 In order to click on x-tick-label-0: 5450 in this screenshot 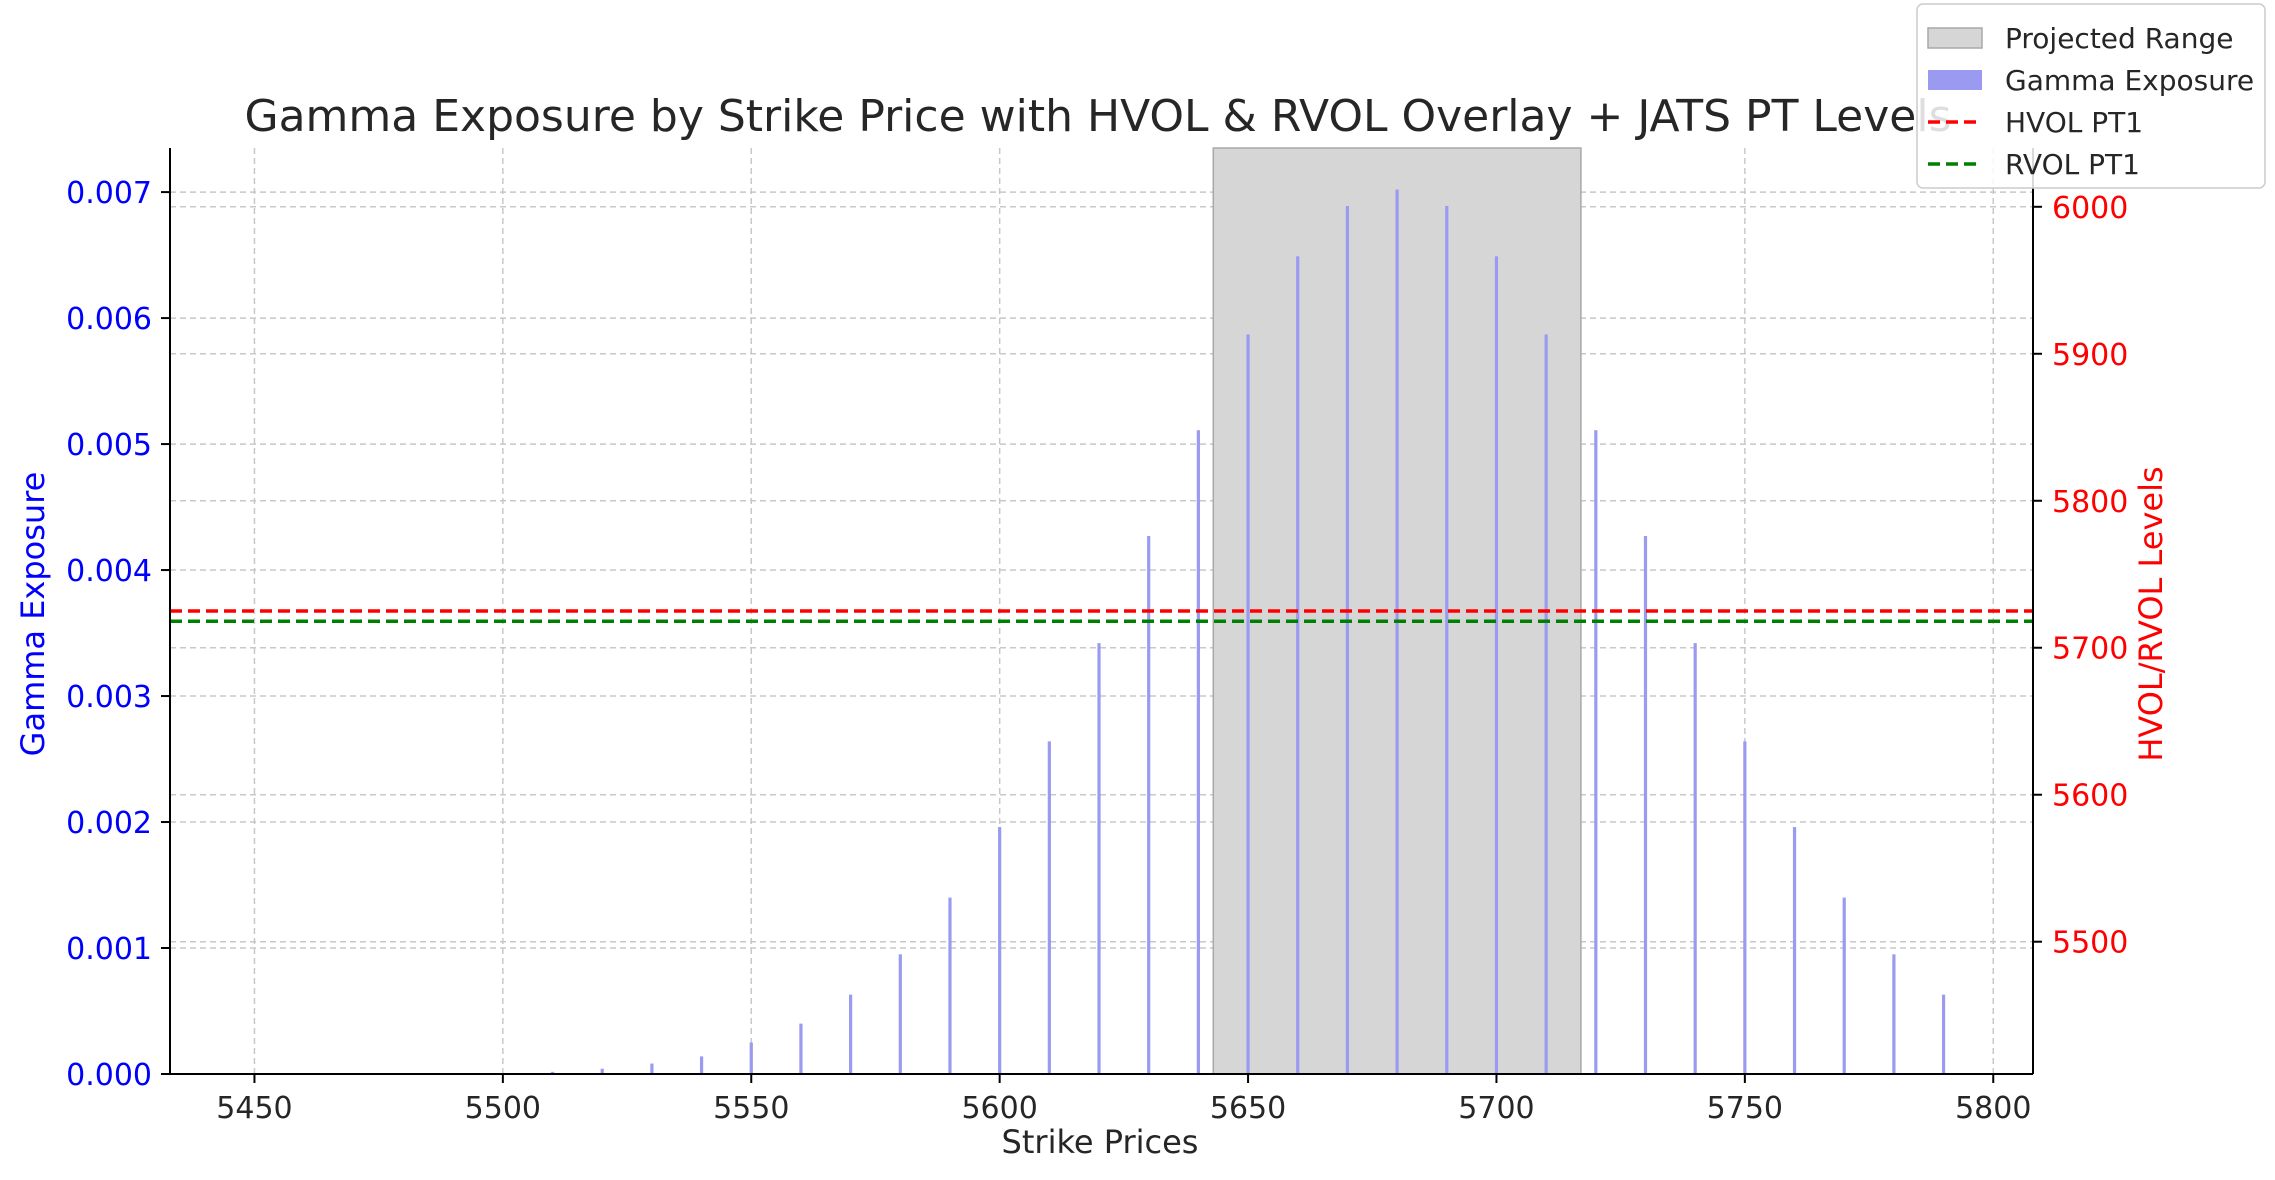, I will do `click(254, 1108)`.